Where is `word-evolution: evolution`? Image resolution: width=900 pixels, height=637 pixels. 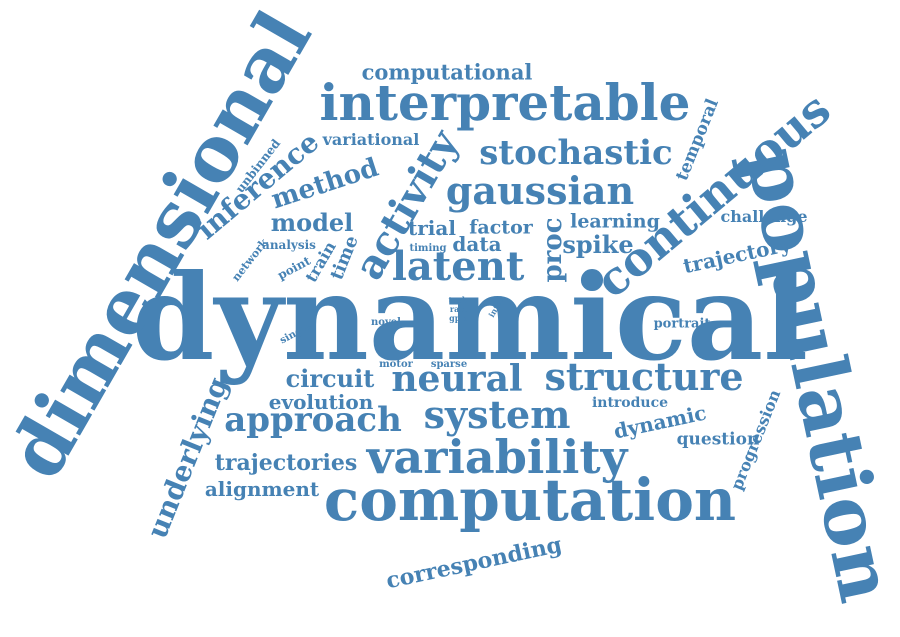
word-evolution: evolution is located at coordinates (321, 402).